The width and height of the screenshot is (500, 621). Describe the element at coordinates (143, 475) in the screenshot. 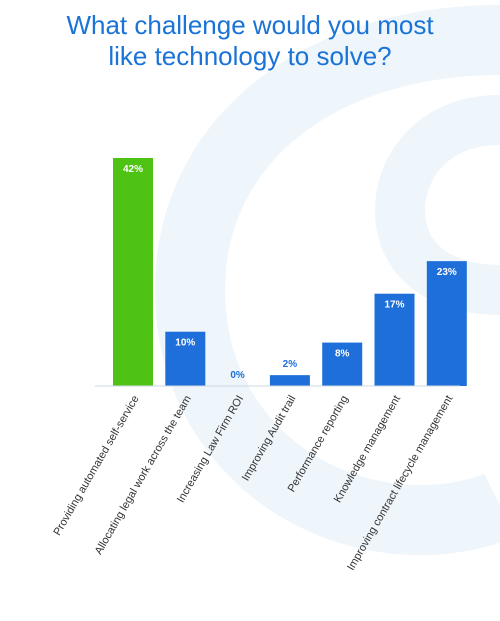

I see `category-label-1: Allocating legal work across the team` at that location.